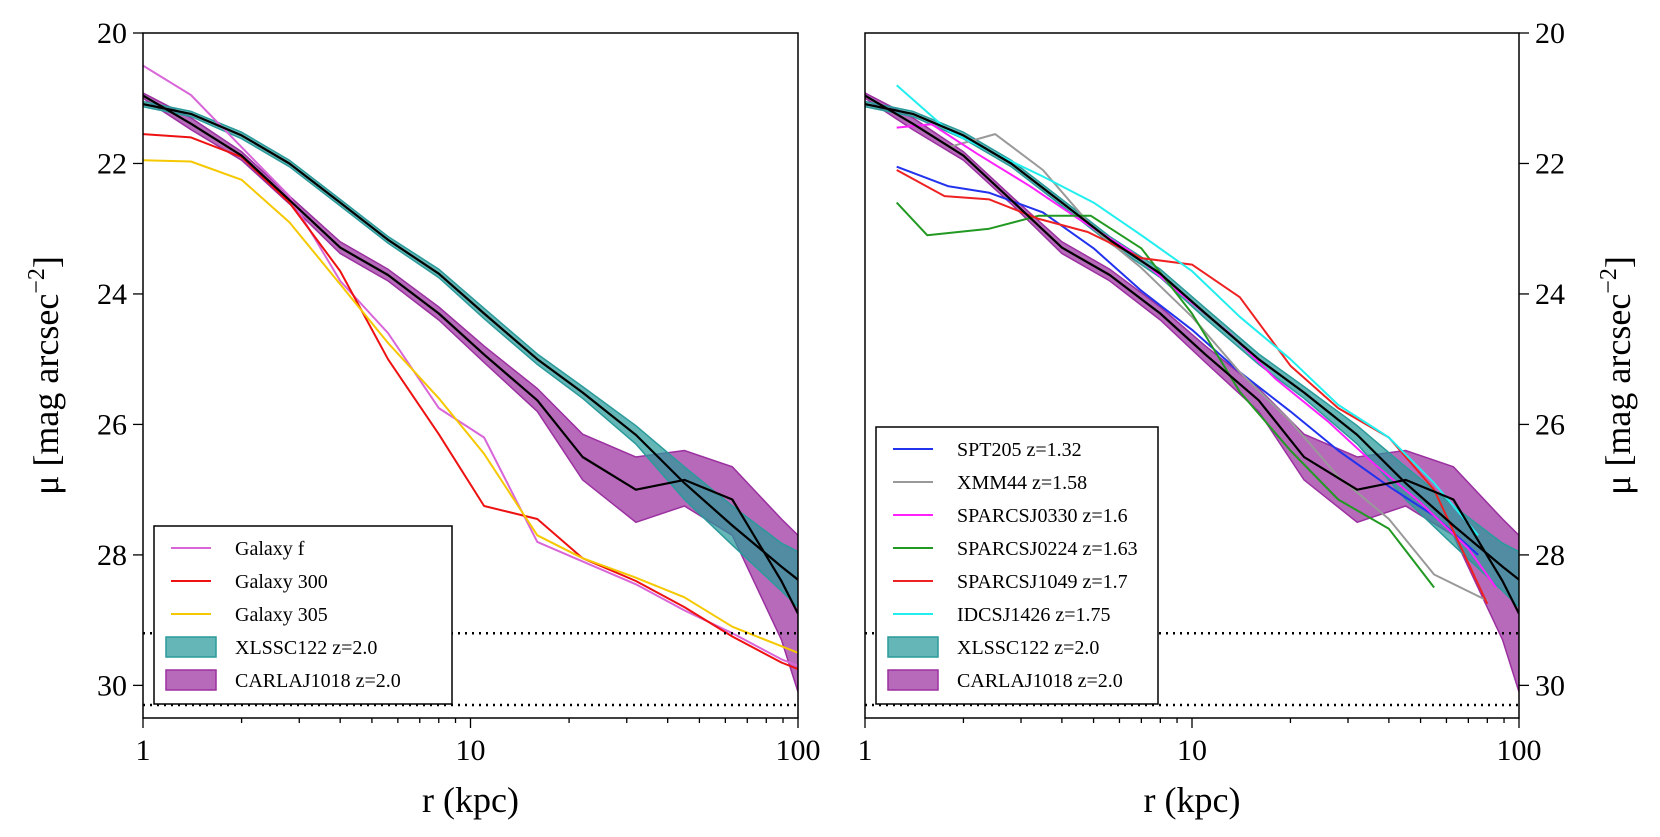  I want to click on legend-label: Galaxy 300, so click(281, 582).